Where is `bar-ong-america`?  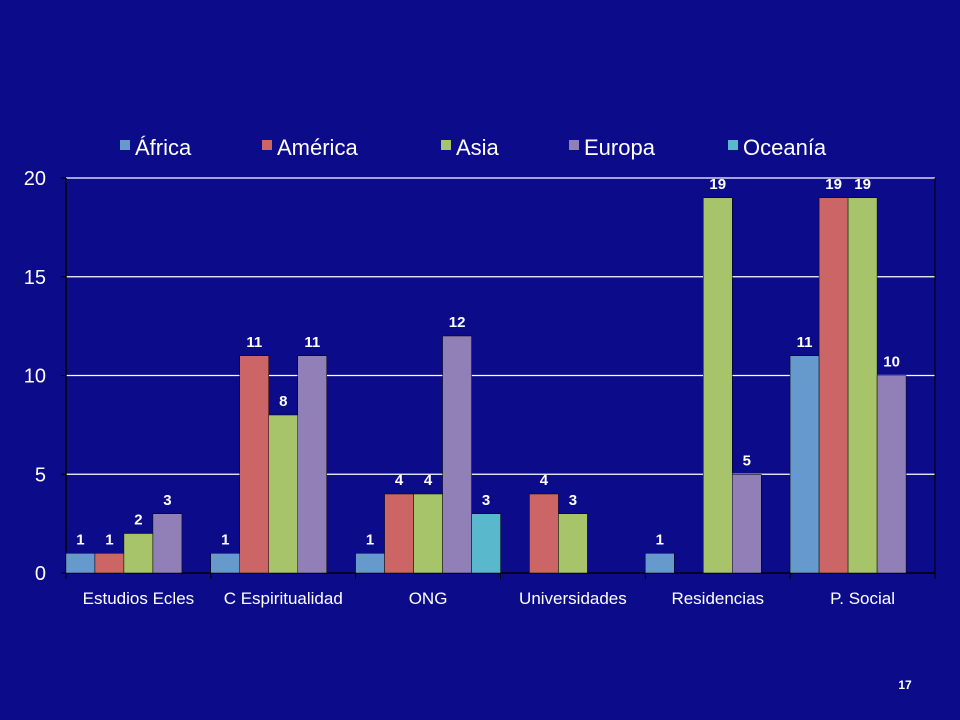
bar-ong-america is located at coordinates (399, 533).